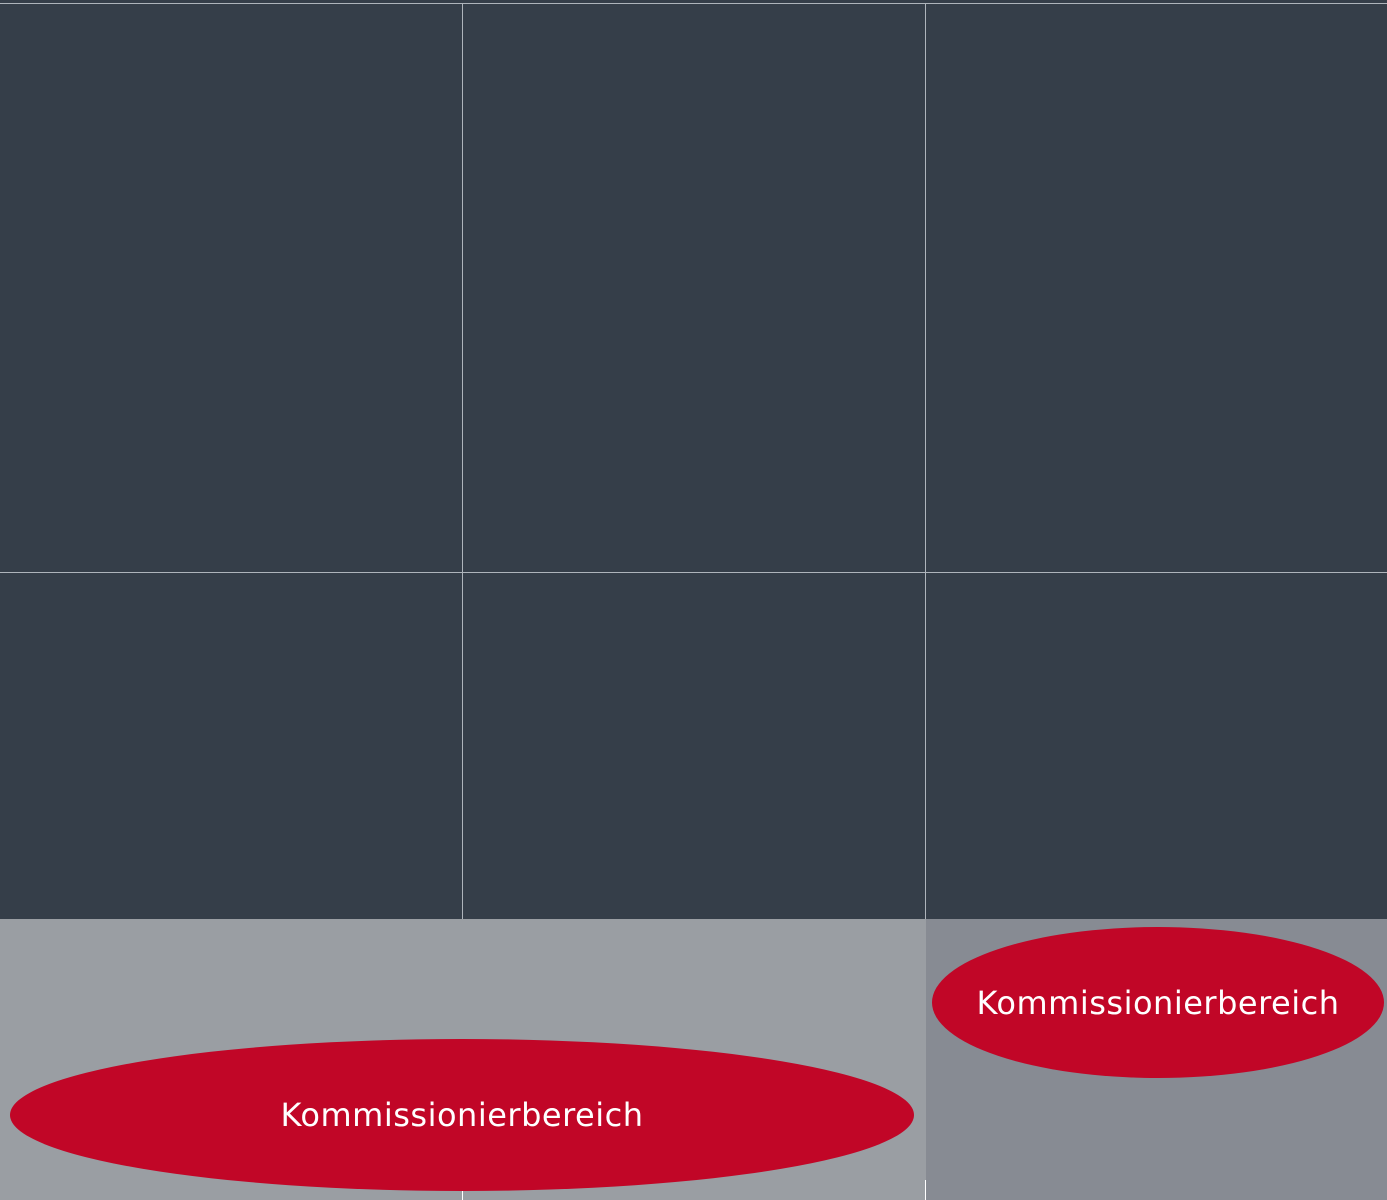 The image size is (1387, 1200). Describe the element at coordinates (693, 3) in the screenshot. I see `grid-line-top` at that location.